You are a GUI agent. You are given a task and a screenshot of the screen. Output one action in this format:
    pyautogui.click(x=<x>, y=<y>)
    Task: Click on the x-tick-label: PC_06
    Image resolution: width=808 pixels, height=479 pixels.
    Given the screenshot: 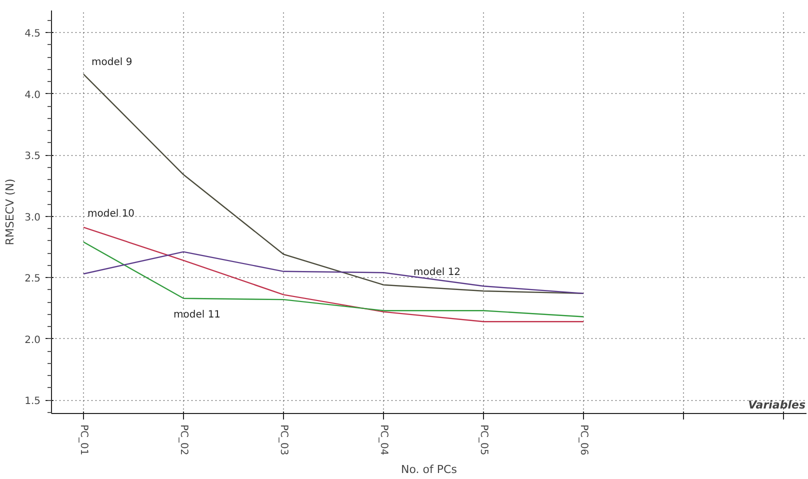 What is the action you would take?
    pyautogui.click(x=583, y=440)
    